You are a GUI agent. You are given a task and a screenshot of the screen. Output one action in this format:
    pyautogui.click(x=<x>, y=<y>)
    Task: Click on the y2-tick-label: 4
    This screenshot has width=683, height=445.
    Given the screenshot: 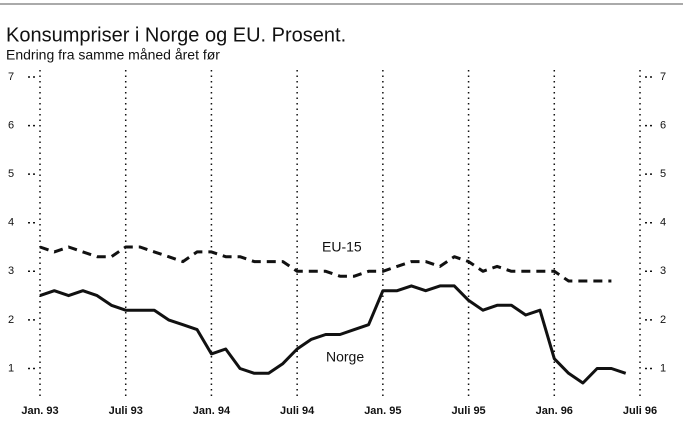 What is the action you would take?
    pyautogui.click(x=663, y=223)
    